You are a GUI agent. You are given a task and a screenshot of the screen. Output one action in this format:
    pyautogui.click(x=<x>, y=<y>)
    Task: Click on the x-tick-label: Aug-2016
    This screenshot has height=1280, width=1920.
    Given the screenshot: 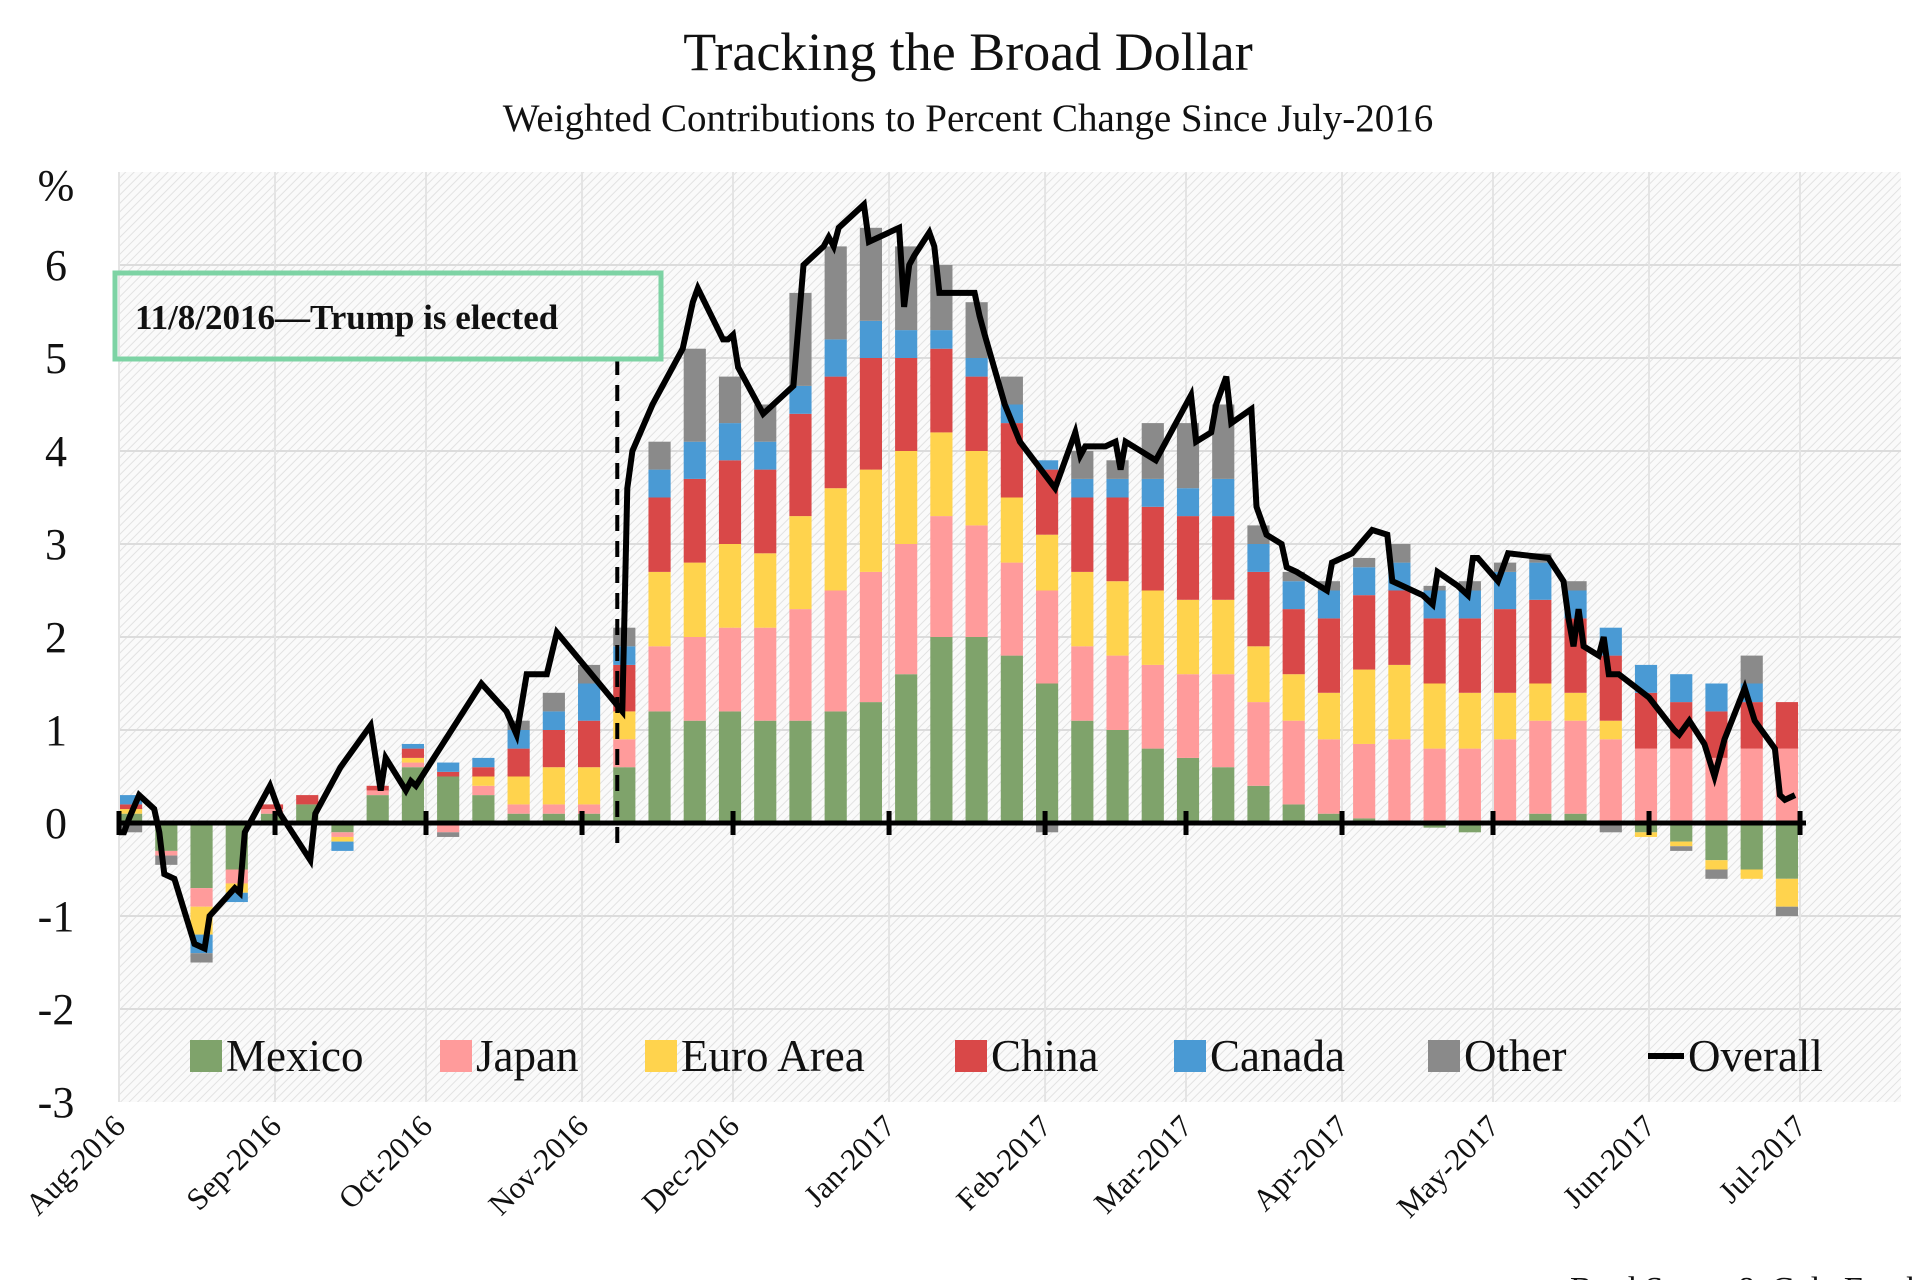 What is the action you would take?
    pyautogui.click(x=75, y=1165)
    